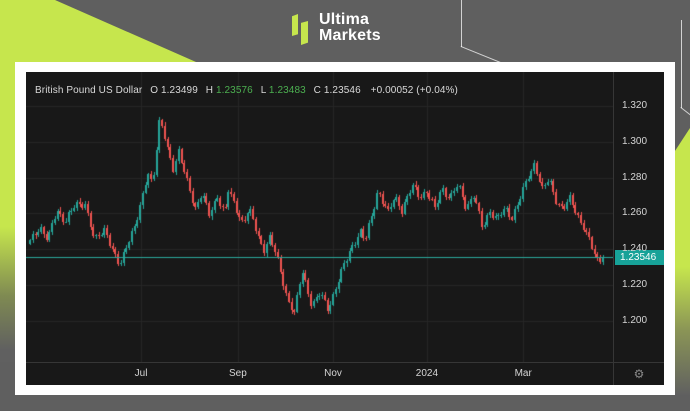  I want to click on low-label: L, so click(263, 90).